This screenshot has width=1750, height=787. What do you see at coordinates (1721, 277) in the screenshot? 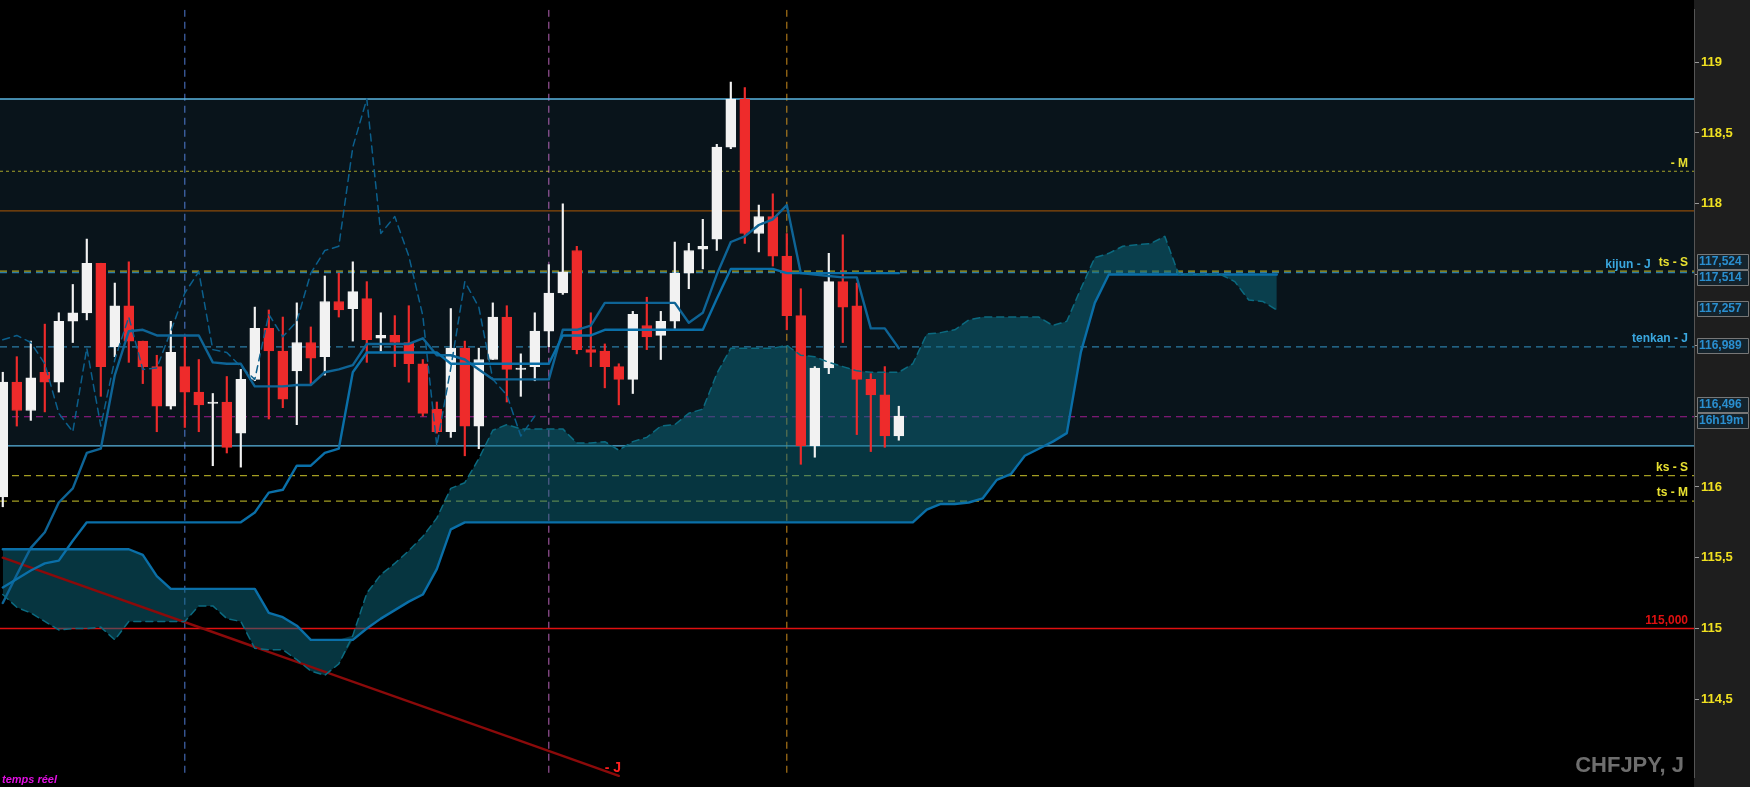
I see `text: 117,514` at bounding box center [1721, 277].